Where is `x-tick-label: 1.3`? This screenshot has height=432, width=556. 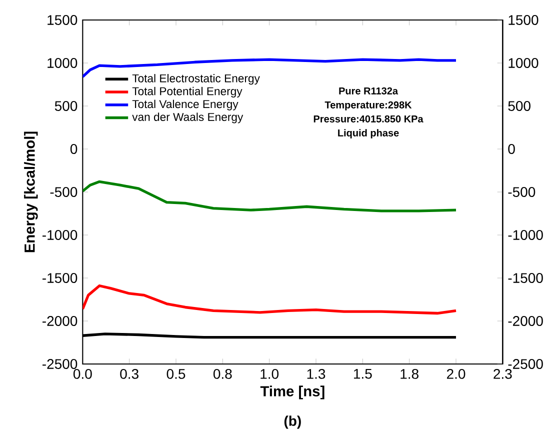 x-tick-label: 1.3 is located at coordinates (316, 373).